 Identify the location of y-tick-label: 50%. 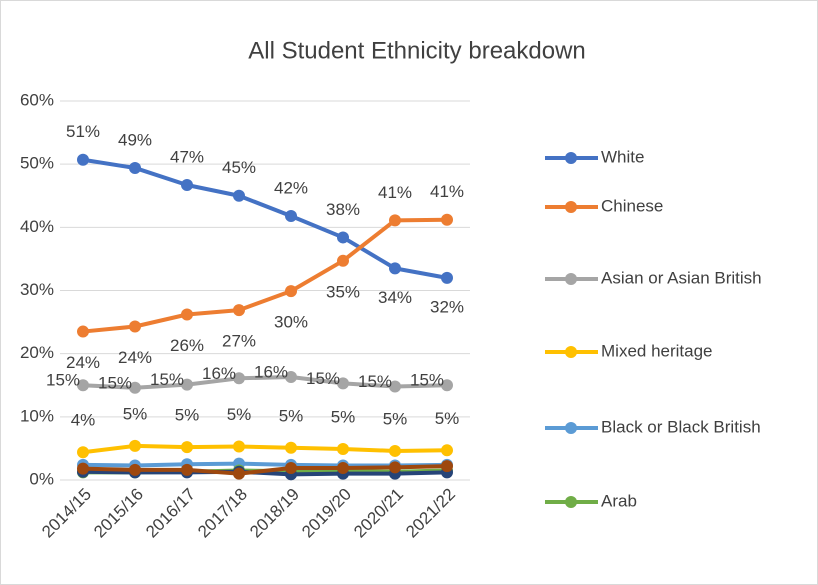
(37, 163).